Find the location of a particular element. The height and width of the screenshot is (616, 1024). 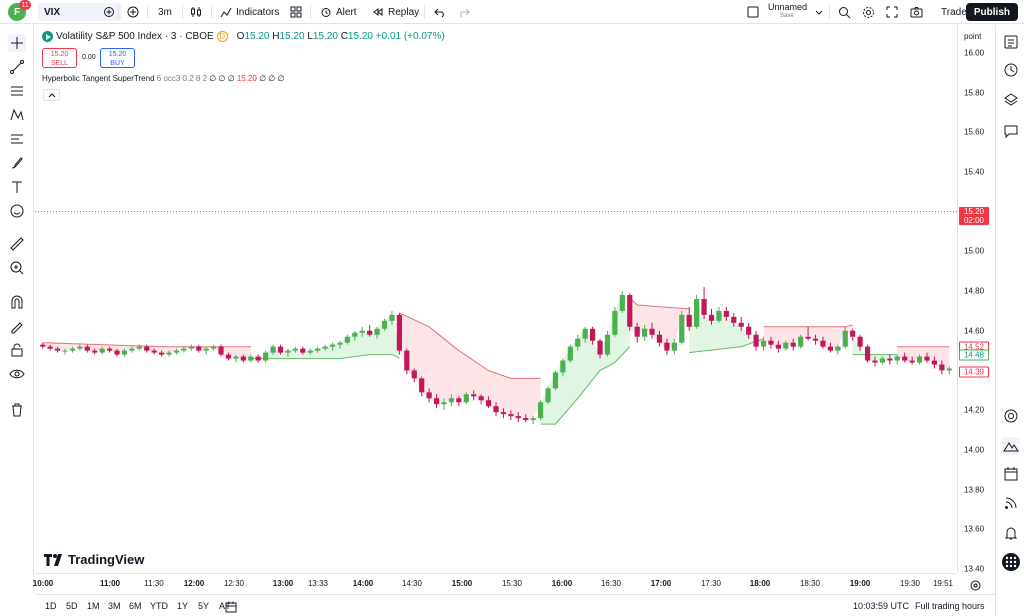

fib-retracement-icon is located at coordinates (17, 91).